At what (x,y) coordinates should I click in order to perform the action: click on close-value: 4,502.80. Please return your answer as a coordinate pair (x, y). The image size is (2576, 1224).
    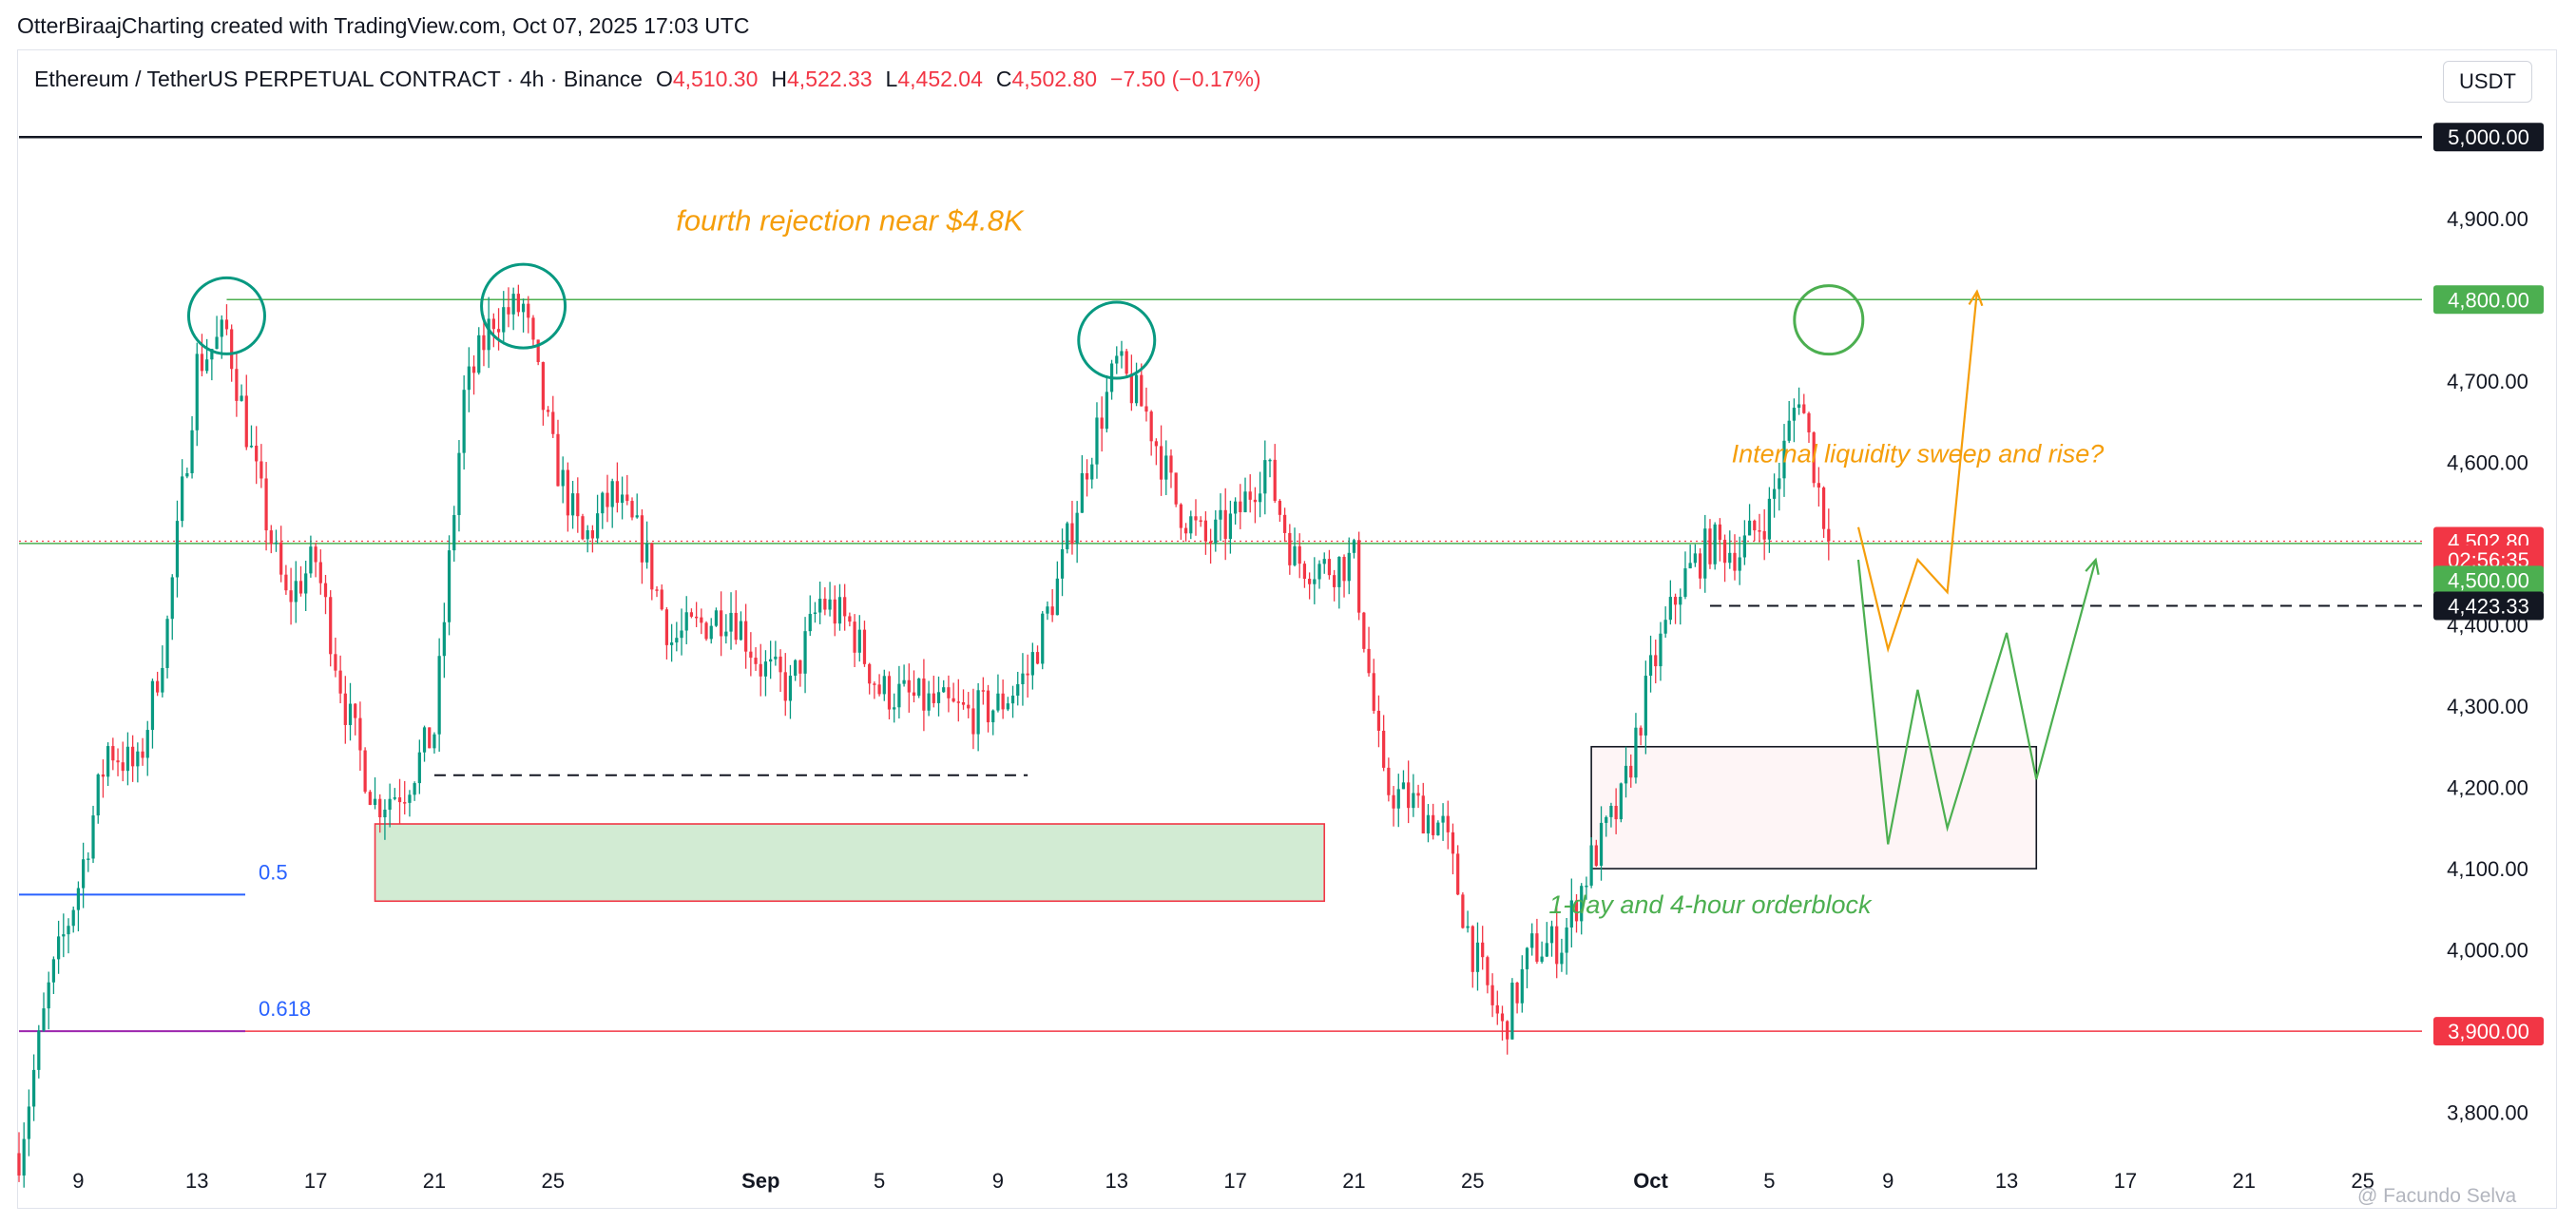
    Looking at the image, I should click on (1054, 79).